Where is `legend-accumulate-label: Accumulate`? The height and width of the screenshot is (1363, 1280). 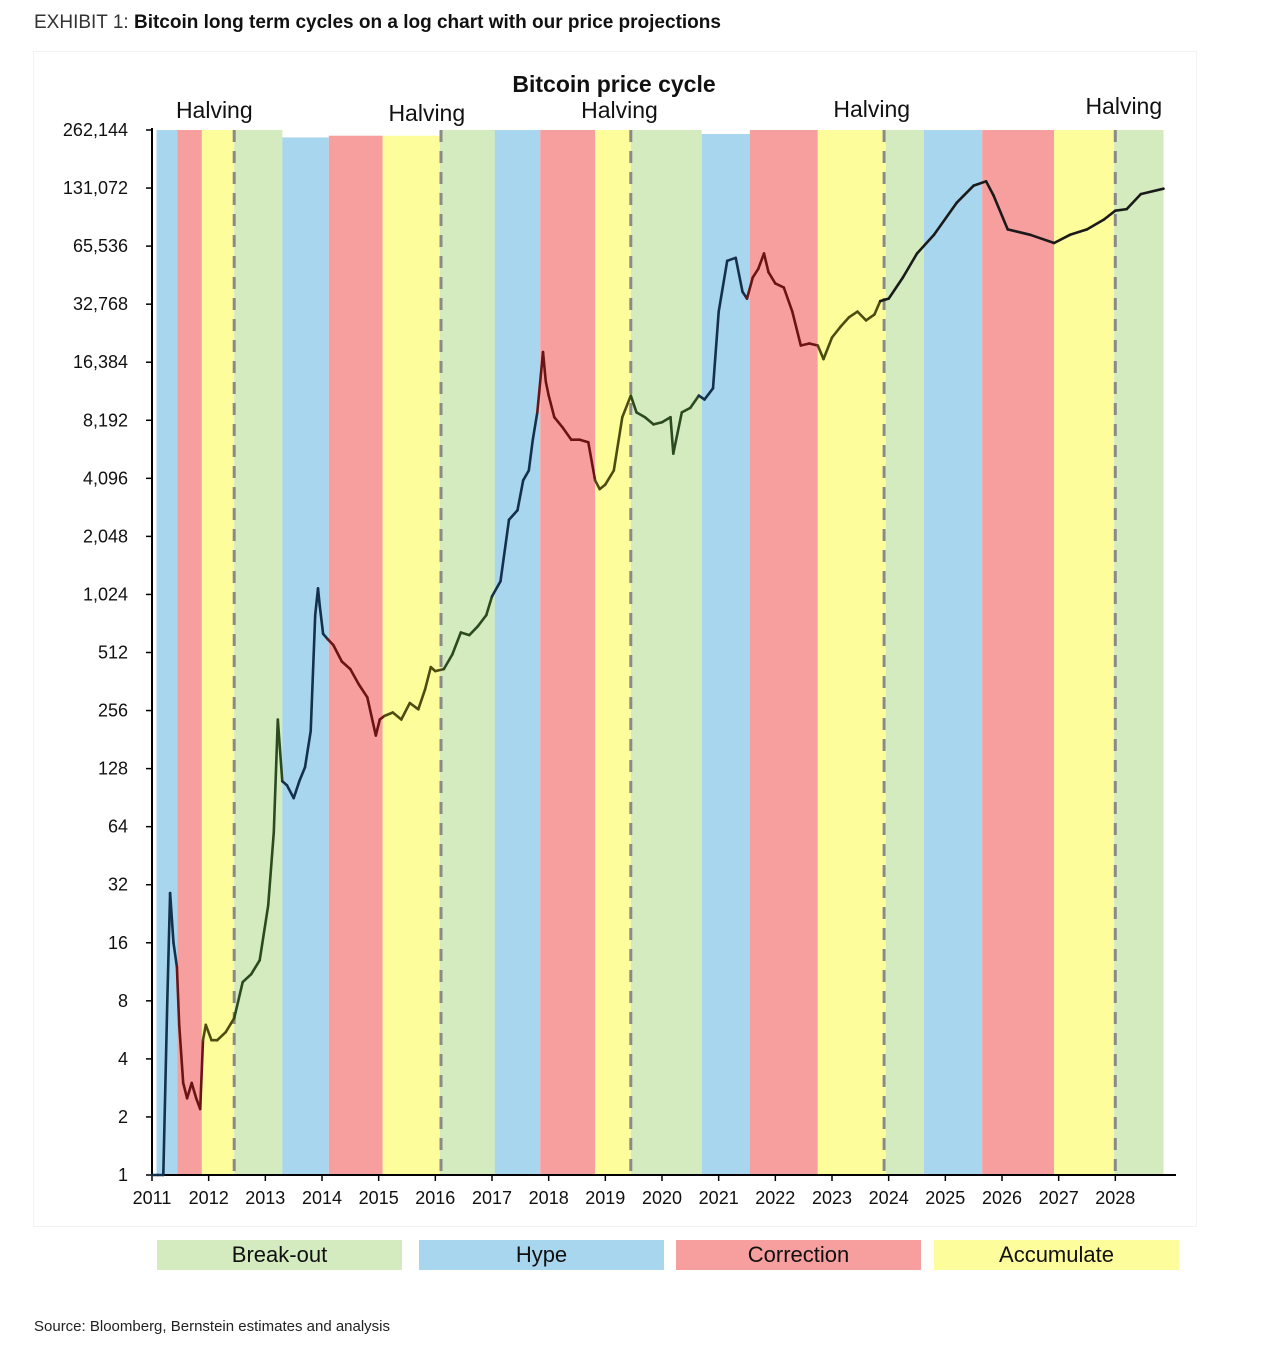
legend-accumulate-label: Accumulate is located at coordinates (1056, 1254).